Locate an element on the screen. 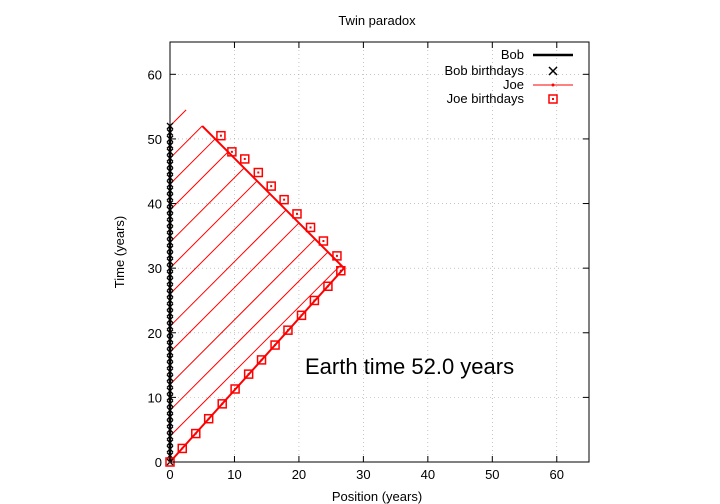  x-axis-label: Position (years) is located at coordinates (377, 496).